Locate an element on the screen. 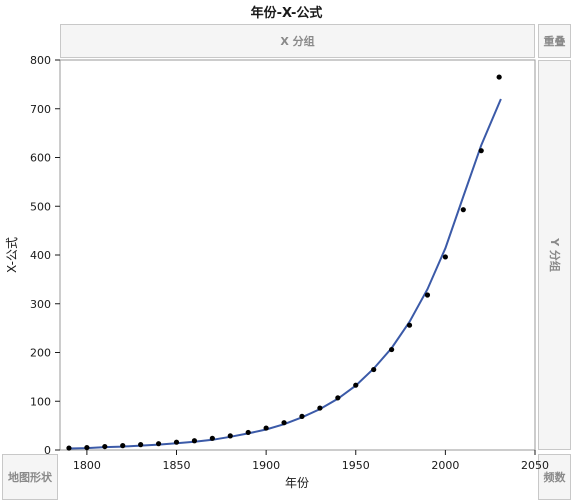 The width and height of the screenshot is (573, 502). y-axis: 0 100 200 300 400 500 600 700 800 is located at coordinates (45, 255).